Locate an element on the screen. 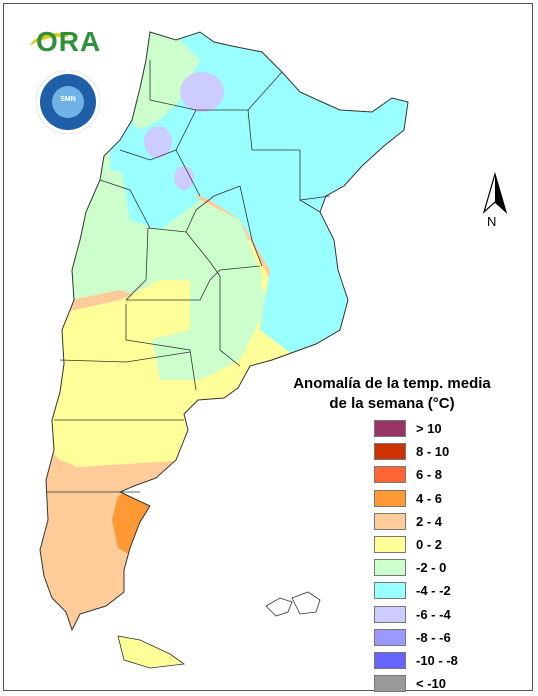 The height and width of the screenshot is (696, 538). legend-label: < -10 is located at coordinates (431, 684).